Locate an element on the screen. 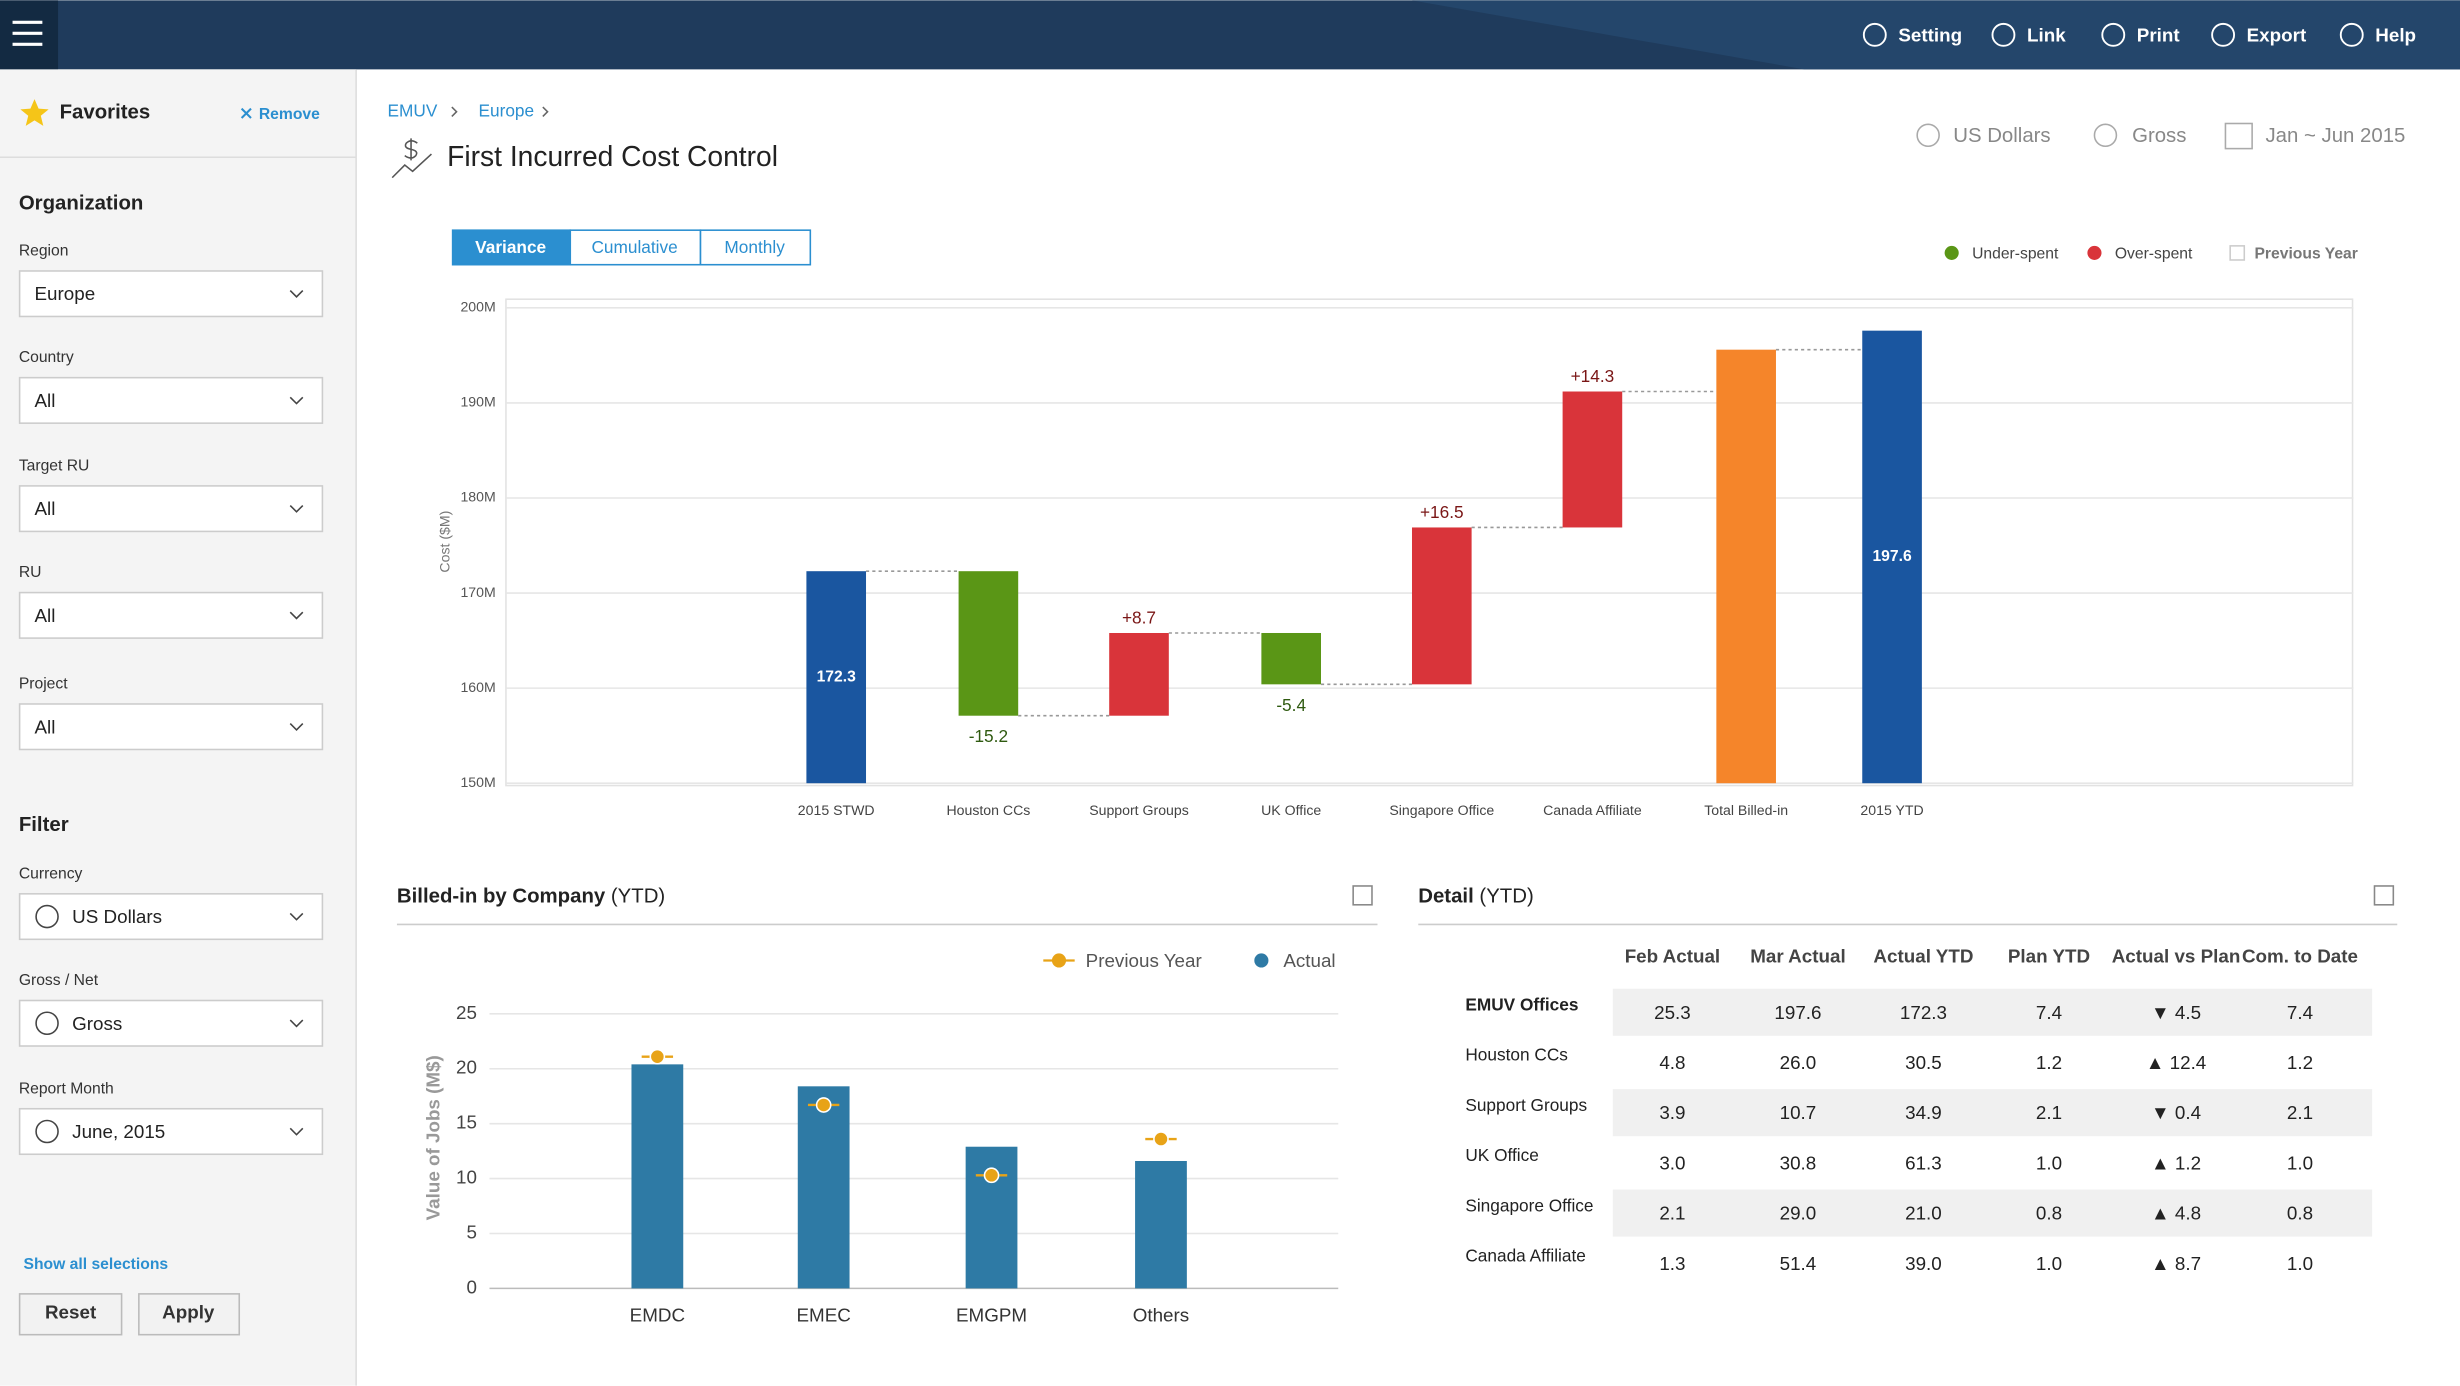 This screenshot has height=1386, width=2460. apply-label: Apply is located at coordinates (188, 1311).